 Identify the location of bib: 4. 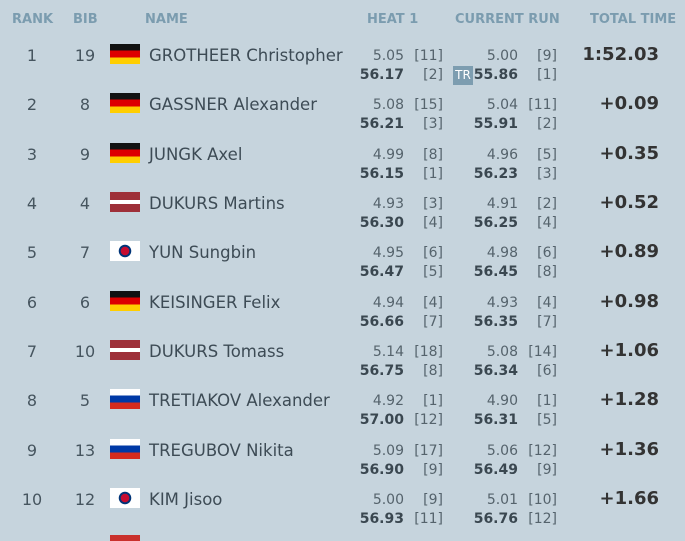
(85, 203).